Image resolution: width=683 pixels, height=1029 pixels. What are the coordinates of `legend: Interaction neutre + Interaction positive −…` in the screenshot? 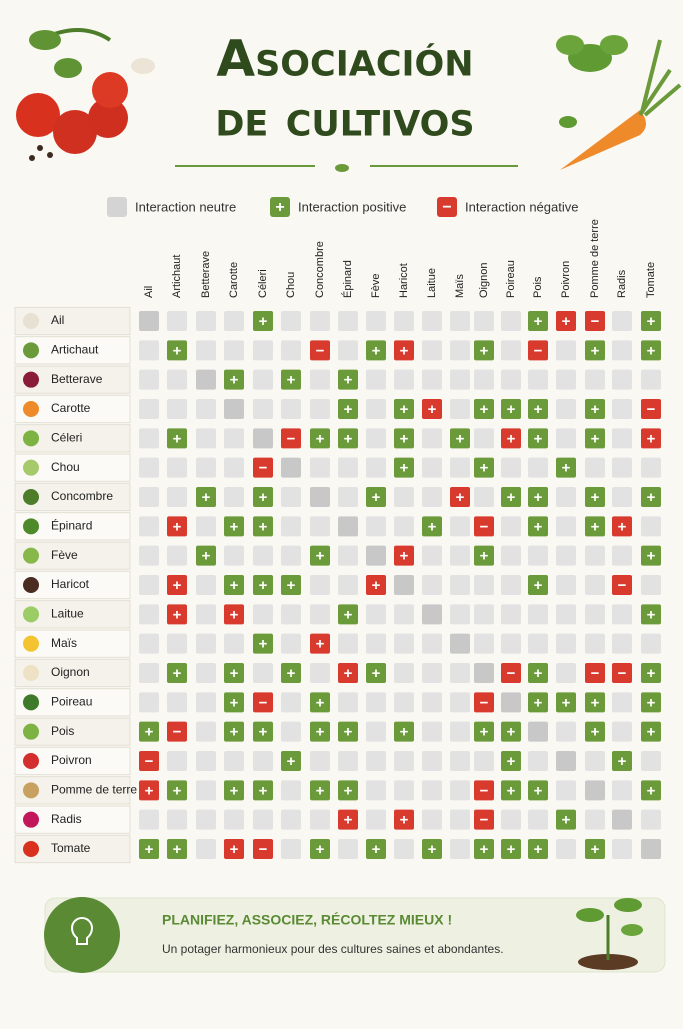 It's located at (342, 207).